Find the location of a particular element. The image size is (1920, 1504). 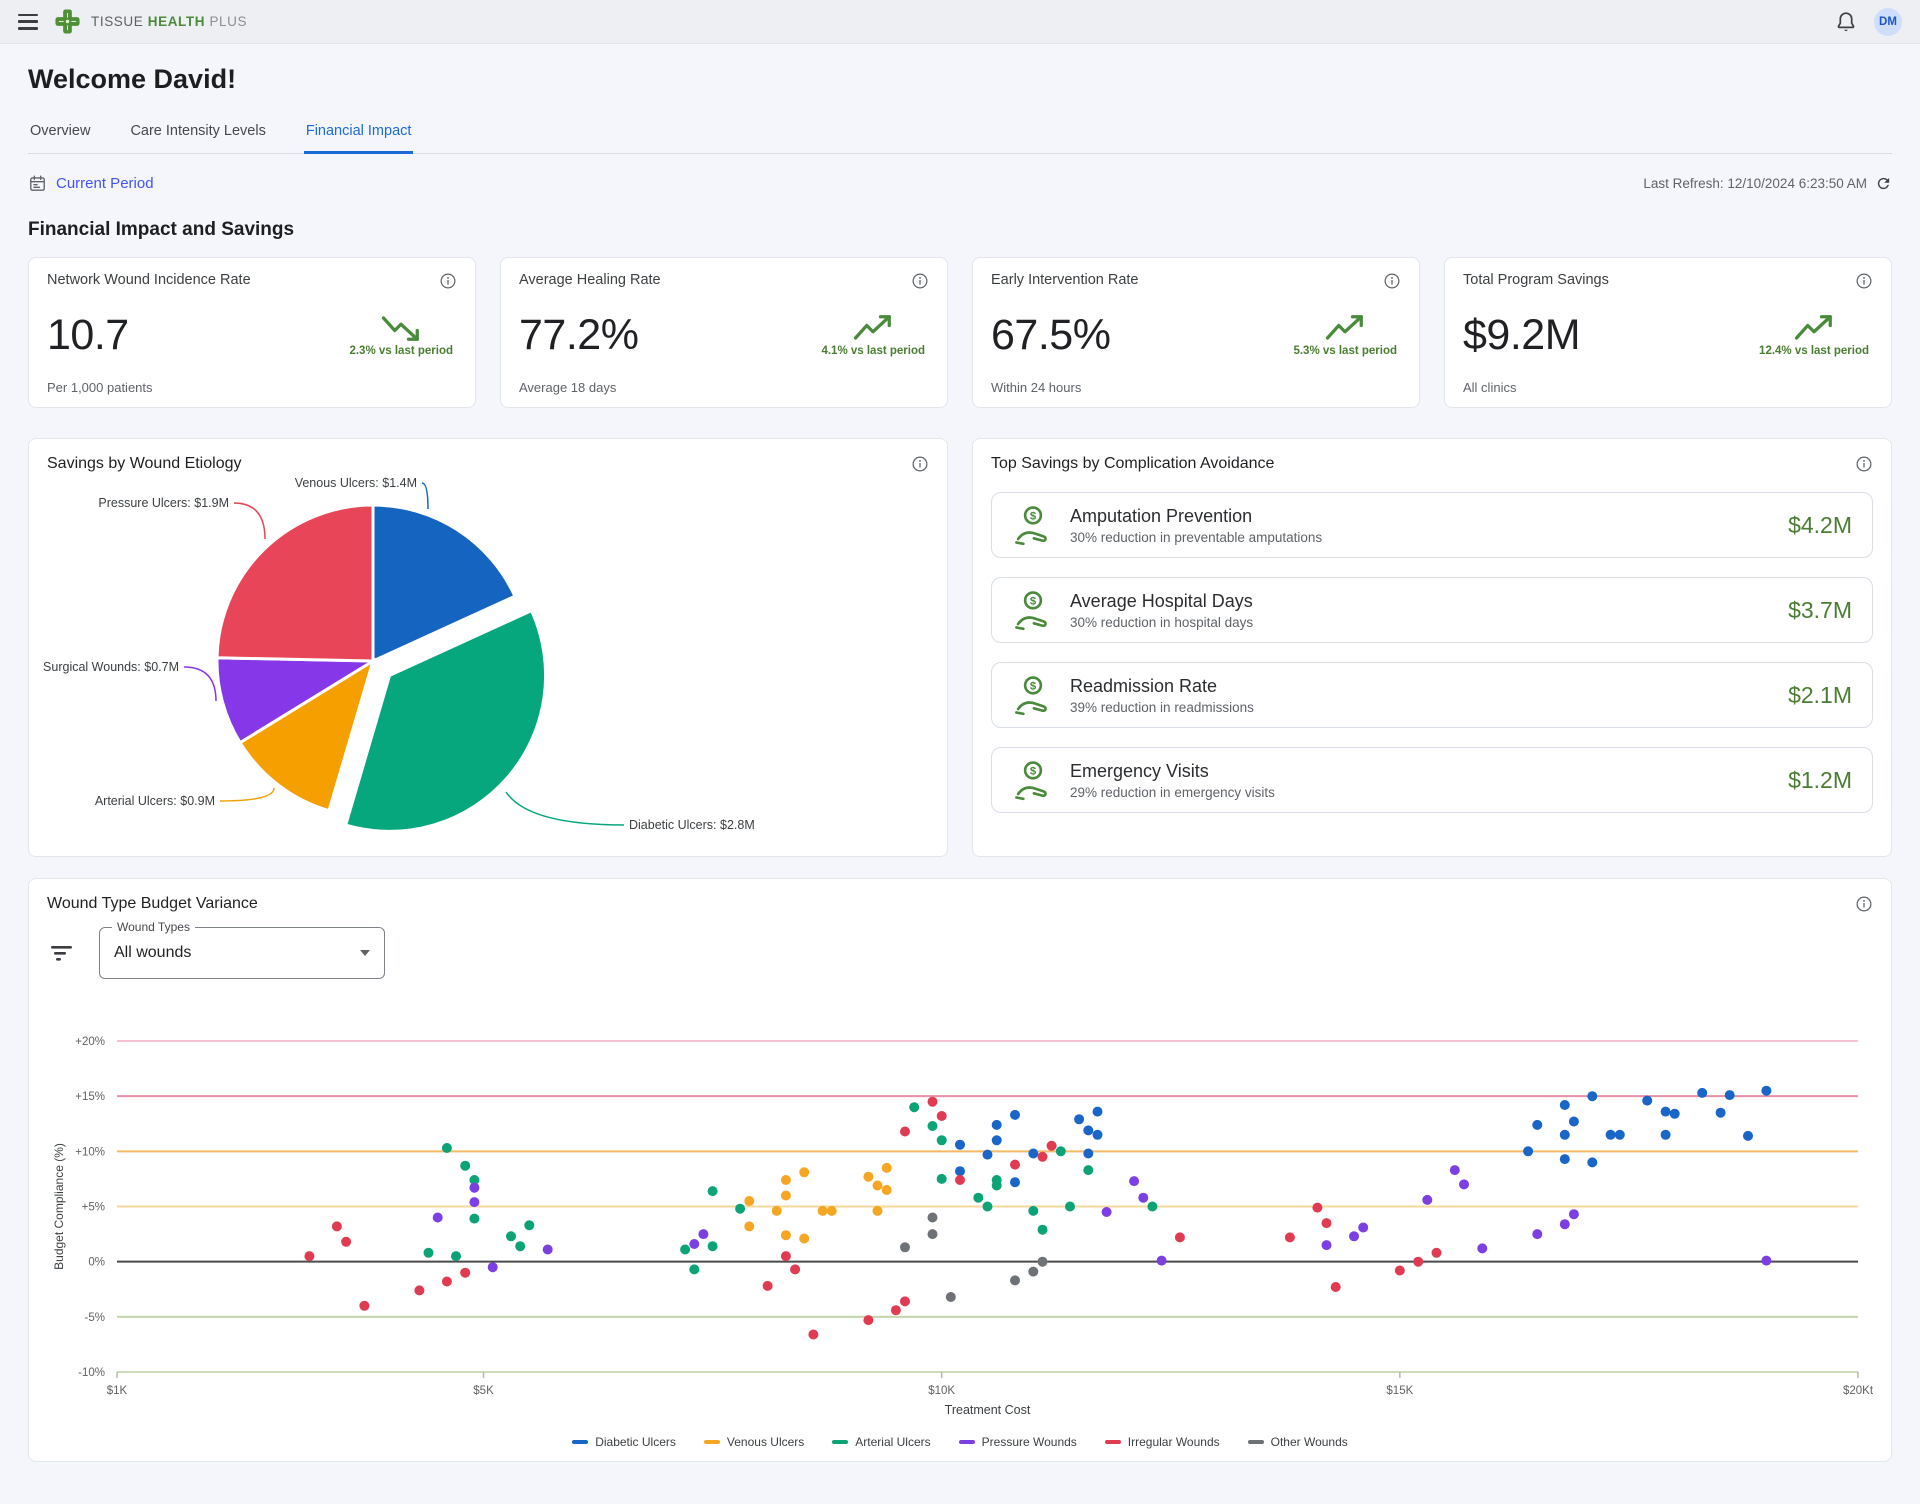

y-tick-label: +15% is located at coordinates (90, 1097).